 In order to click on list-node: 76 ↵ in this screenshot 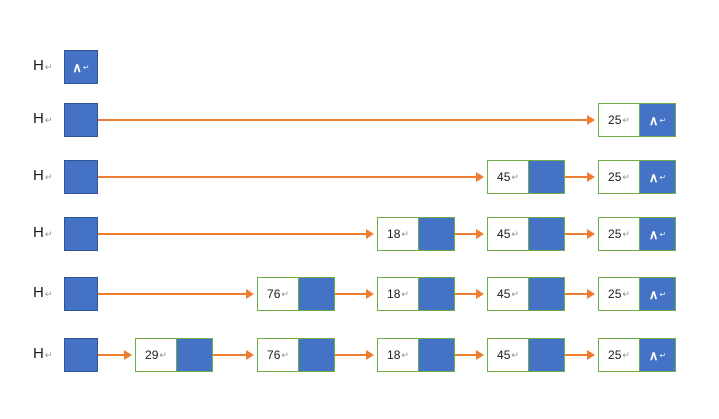, I will do `click(296, 294)`.